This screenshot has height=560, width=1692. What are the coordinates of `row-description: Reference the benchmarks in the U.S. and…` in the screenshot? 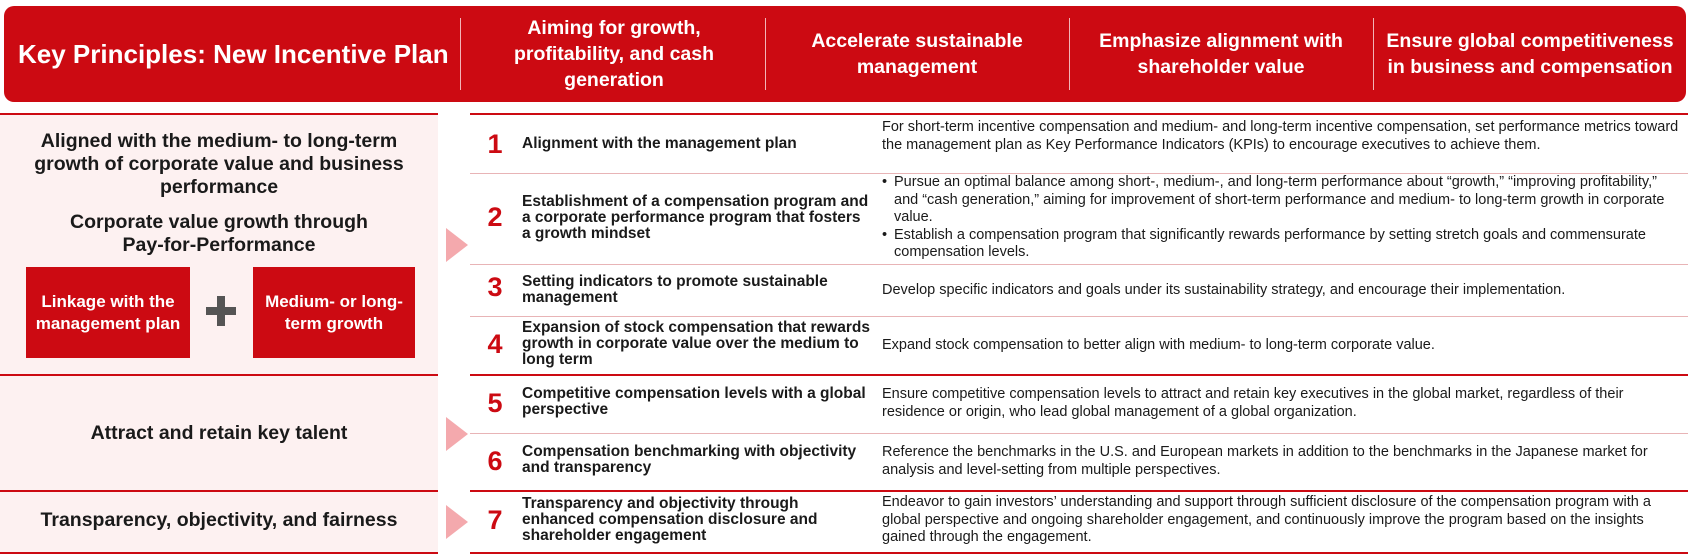 It's located at (1265, 461).